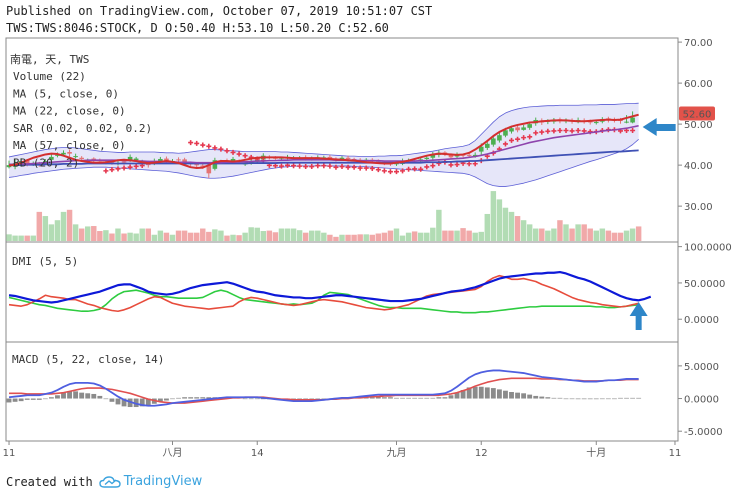 The height and width of the screenshot is (497, 740). What do you see at coordinates (701, 367) in the screenshot?
I see `macd-axis-tick-label: 5.0000` at bounding box center [701, 367].